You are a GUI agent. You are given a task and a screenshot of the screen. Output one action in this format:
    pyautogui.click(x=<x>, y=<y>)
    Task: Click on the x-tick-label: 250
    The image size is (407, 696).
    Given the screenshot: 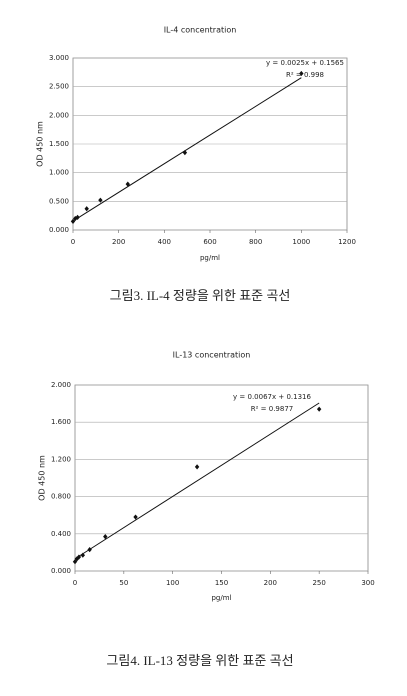 What is the action you would take?
    pyautogui.click(x=318, y=583)
    